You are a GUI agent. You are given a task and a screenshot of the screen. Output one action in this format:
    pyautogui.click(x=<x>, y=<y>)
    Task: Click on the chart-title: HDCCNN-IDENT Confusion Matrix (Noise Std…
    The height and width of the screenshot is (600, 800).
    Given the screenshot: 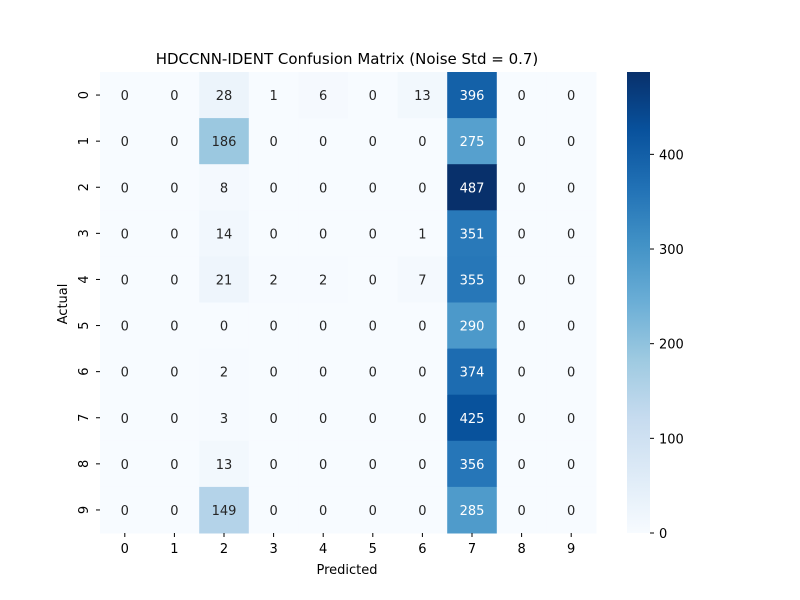 What is the action you would take?
    pyautogui.click(x=347, y=59)
    